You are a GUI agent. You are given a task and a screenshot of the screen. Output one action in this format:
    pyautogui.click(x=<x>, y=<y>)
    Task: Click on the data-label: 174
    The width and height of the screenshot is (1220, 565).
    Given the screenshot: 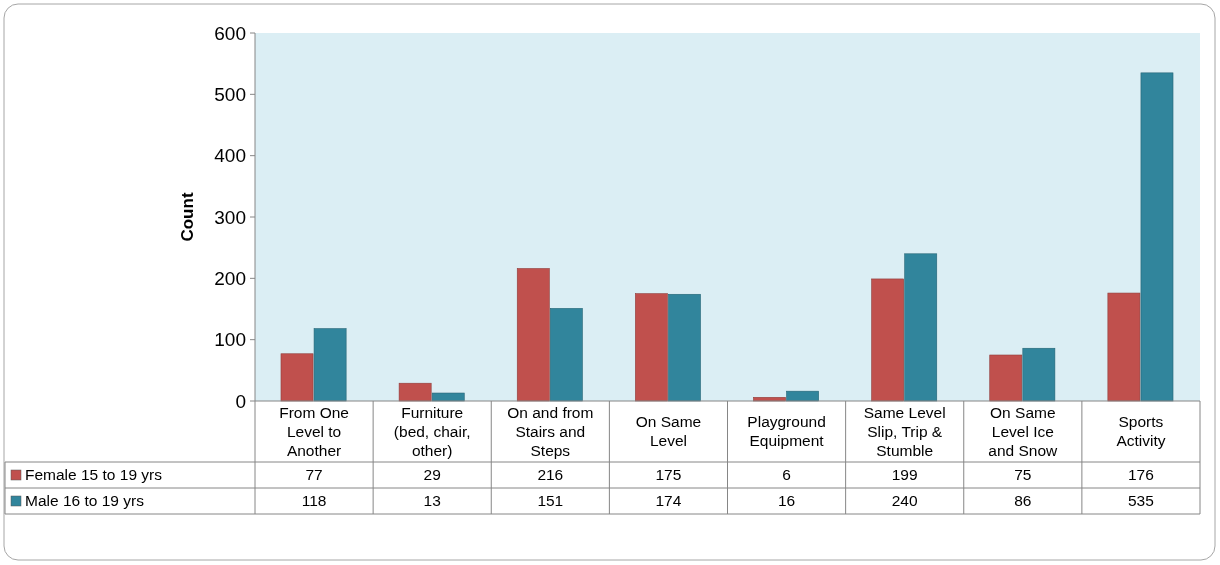 What is the action you would take?
    pyautogui.click(x=668, y=501)
    